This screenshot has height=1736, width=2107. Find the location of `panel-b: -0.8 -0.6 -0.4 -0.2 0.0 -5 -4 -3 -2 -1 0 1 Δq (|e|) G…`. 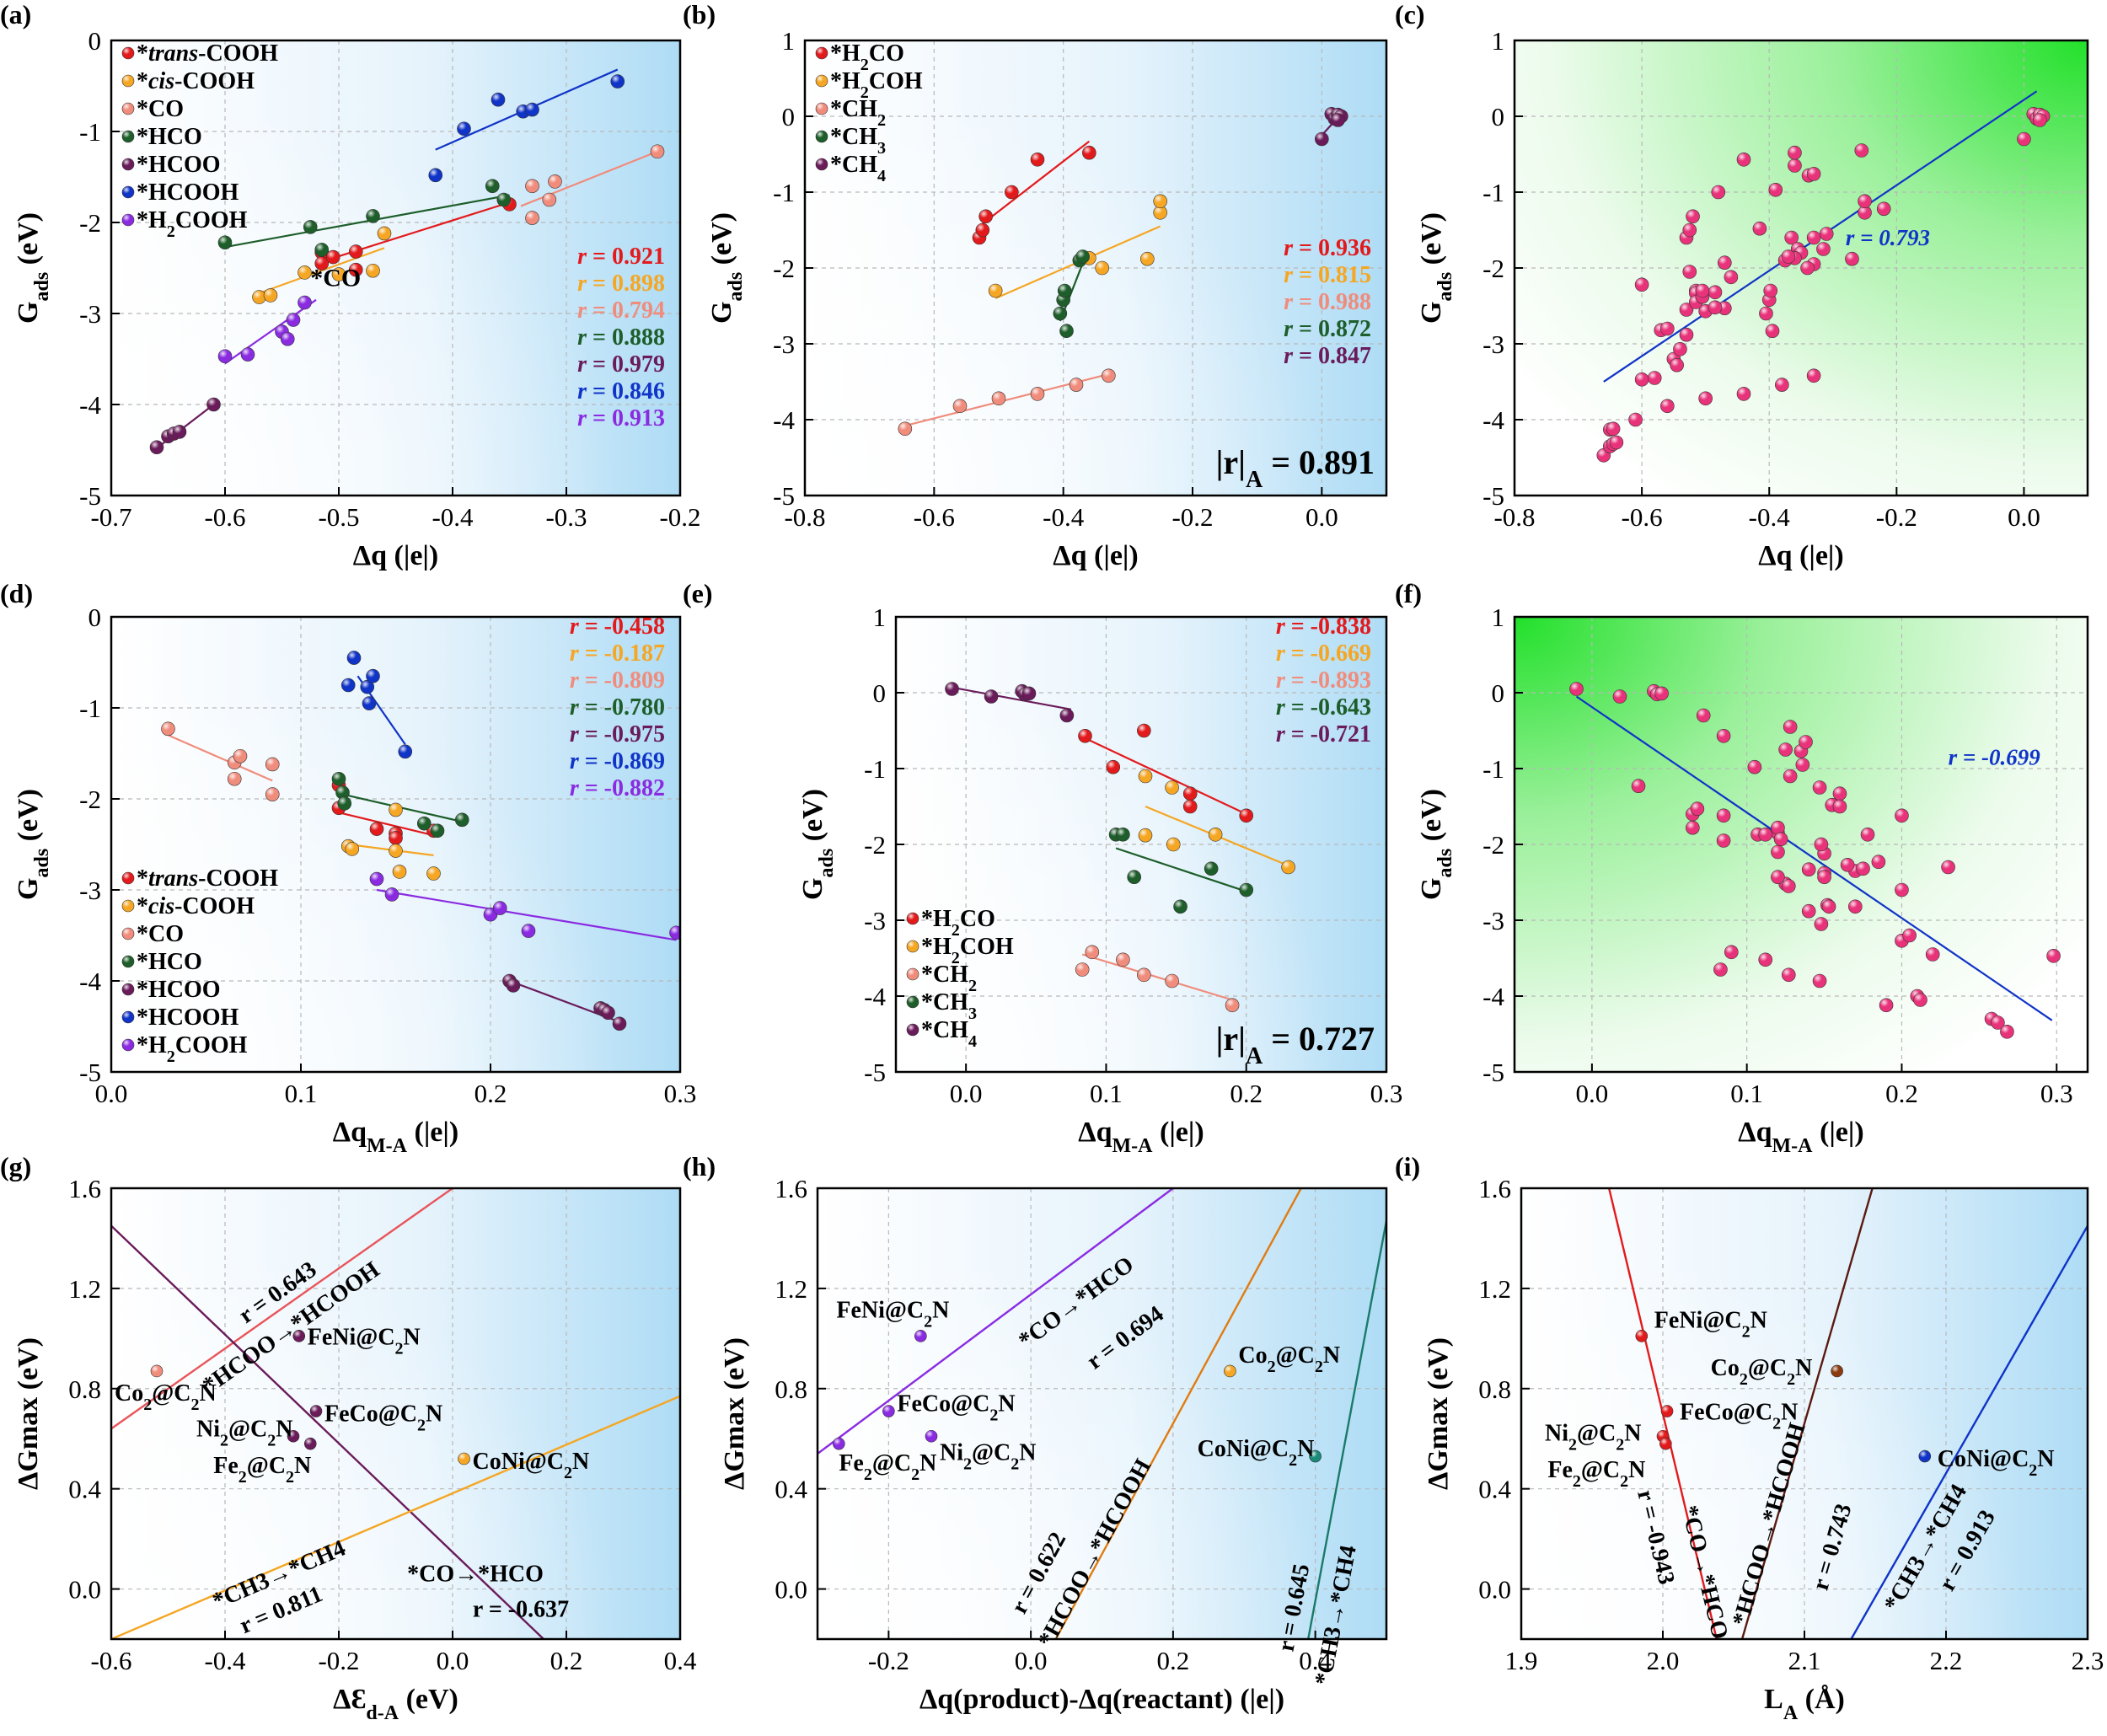

panel-b: -0.8 -0.6 -0.4 -0.2 0.0 -5 -4 -3 -2 -1 0 1 Δq (|e|) G… is located at coordinates (1035, 285).